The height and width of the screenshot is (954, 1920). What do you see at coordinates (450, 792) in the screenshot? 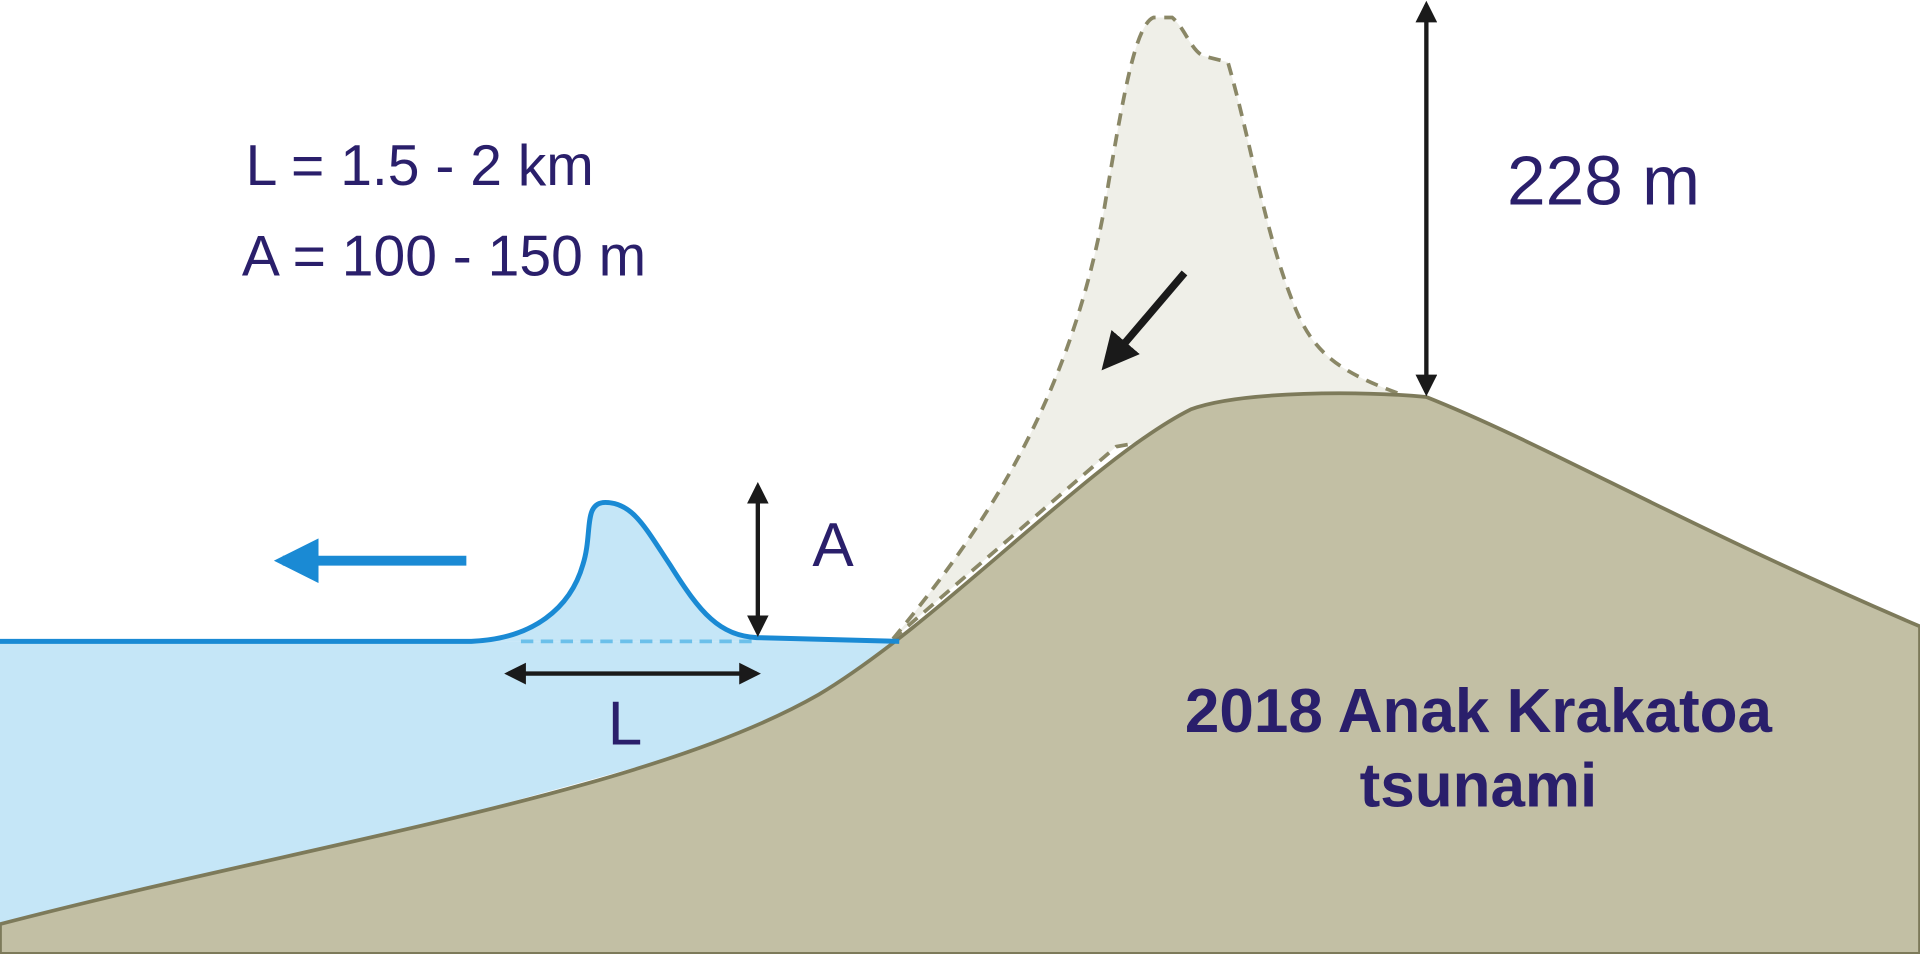
I see `water` at bounding box center [450, 792].